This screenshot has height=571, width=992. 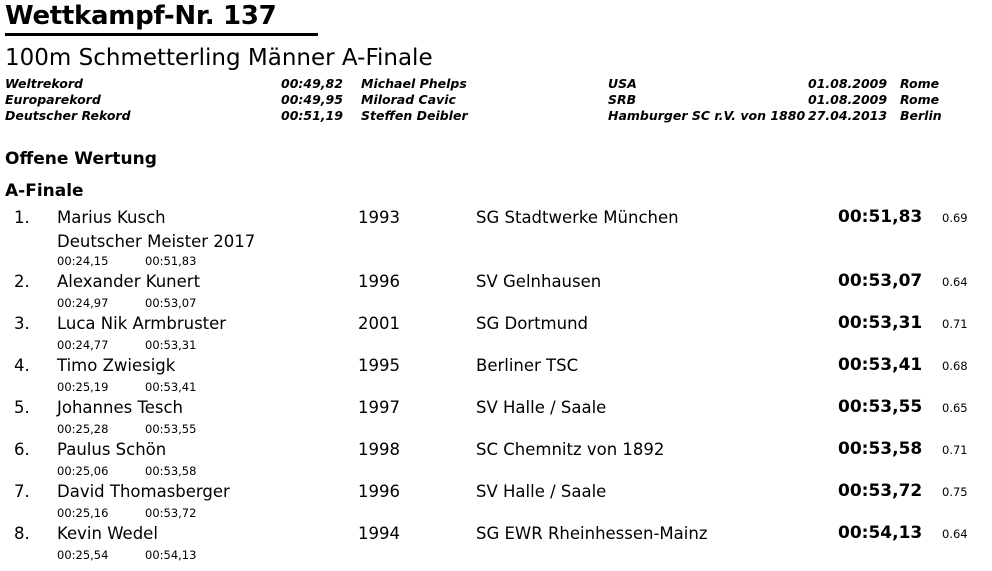 What do you see at coordinates (171, 429) in the screenshot?
I see `split-time-100m: 00:53,55` at bounding box center [171, 429].